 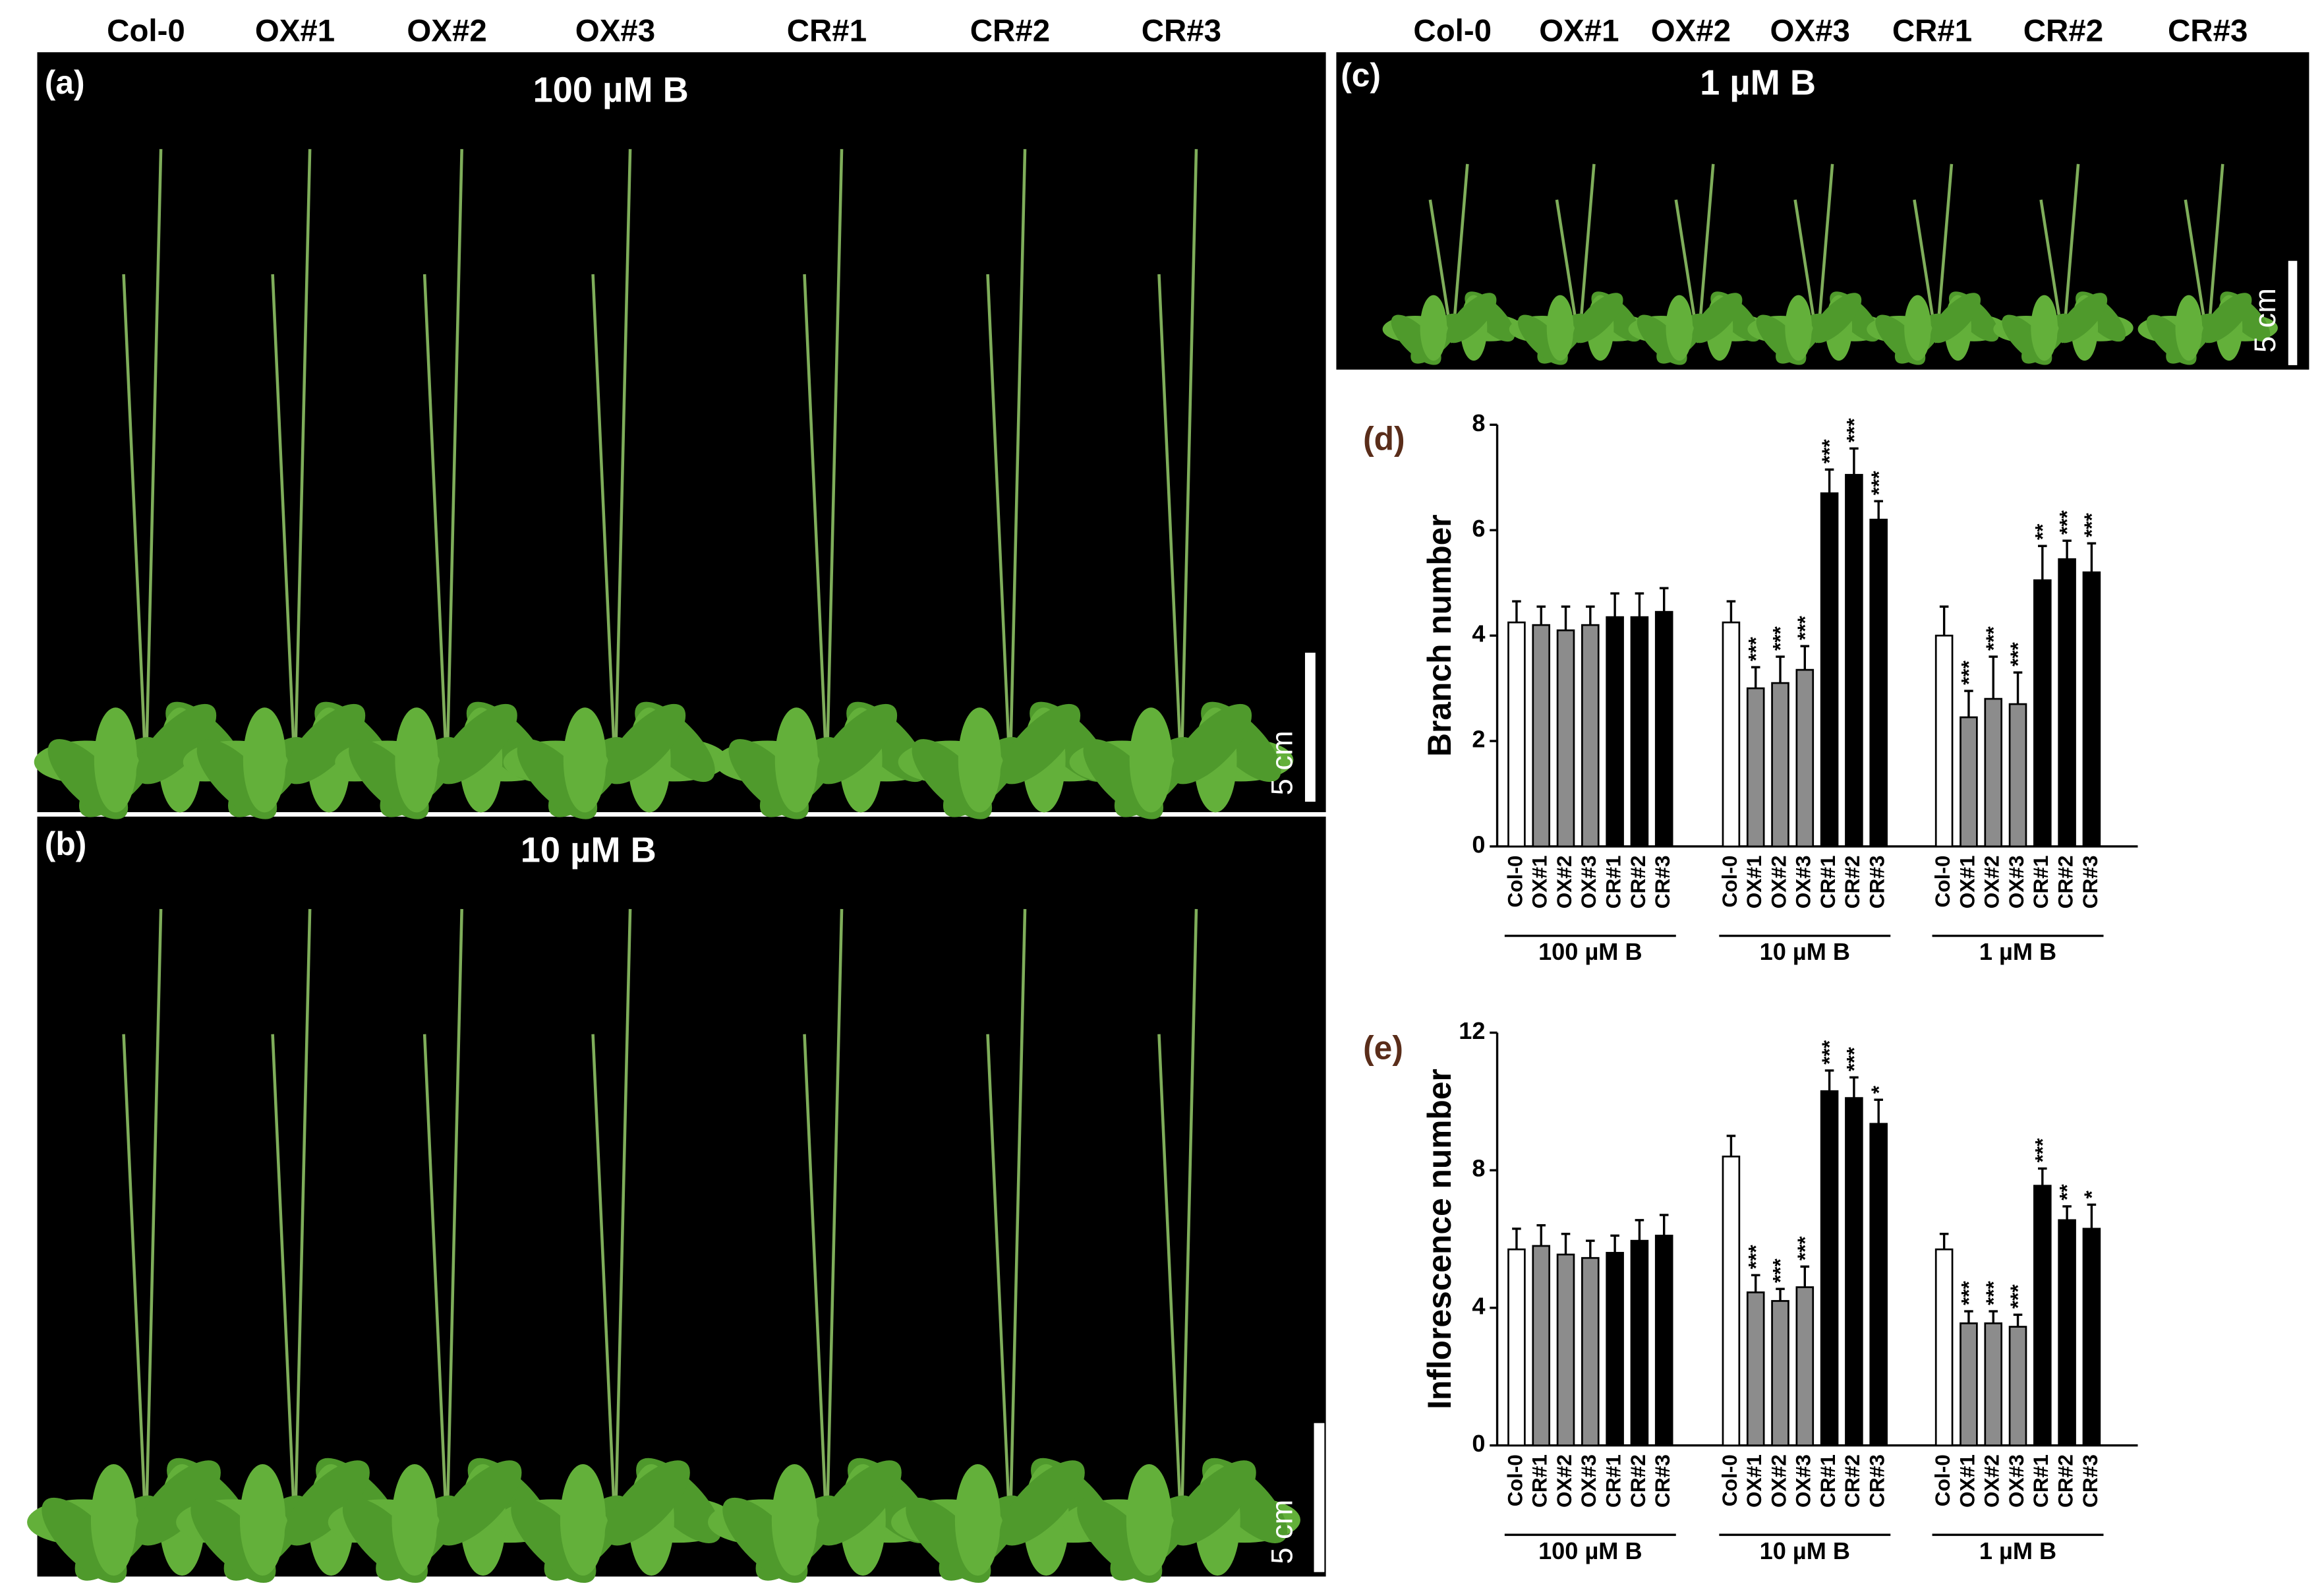 What do you see at coordinates (827, 31) in the screenshot?
I see `column-label: CR#1` at bounding box center [827, 31].